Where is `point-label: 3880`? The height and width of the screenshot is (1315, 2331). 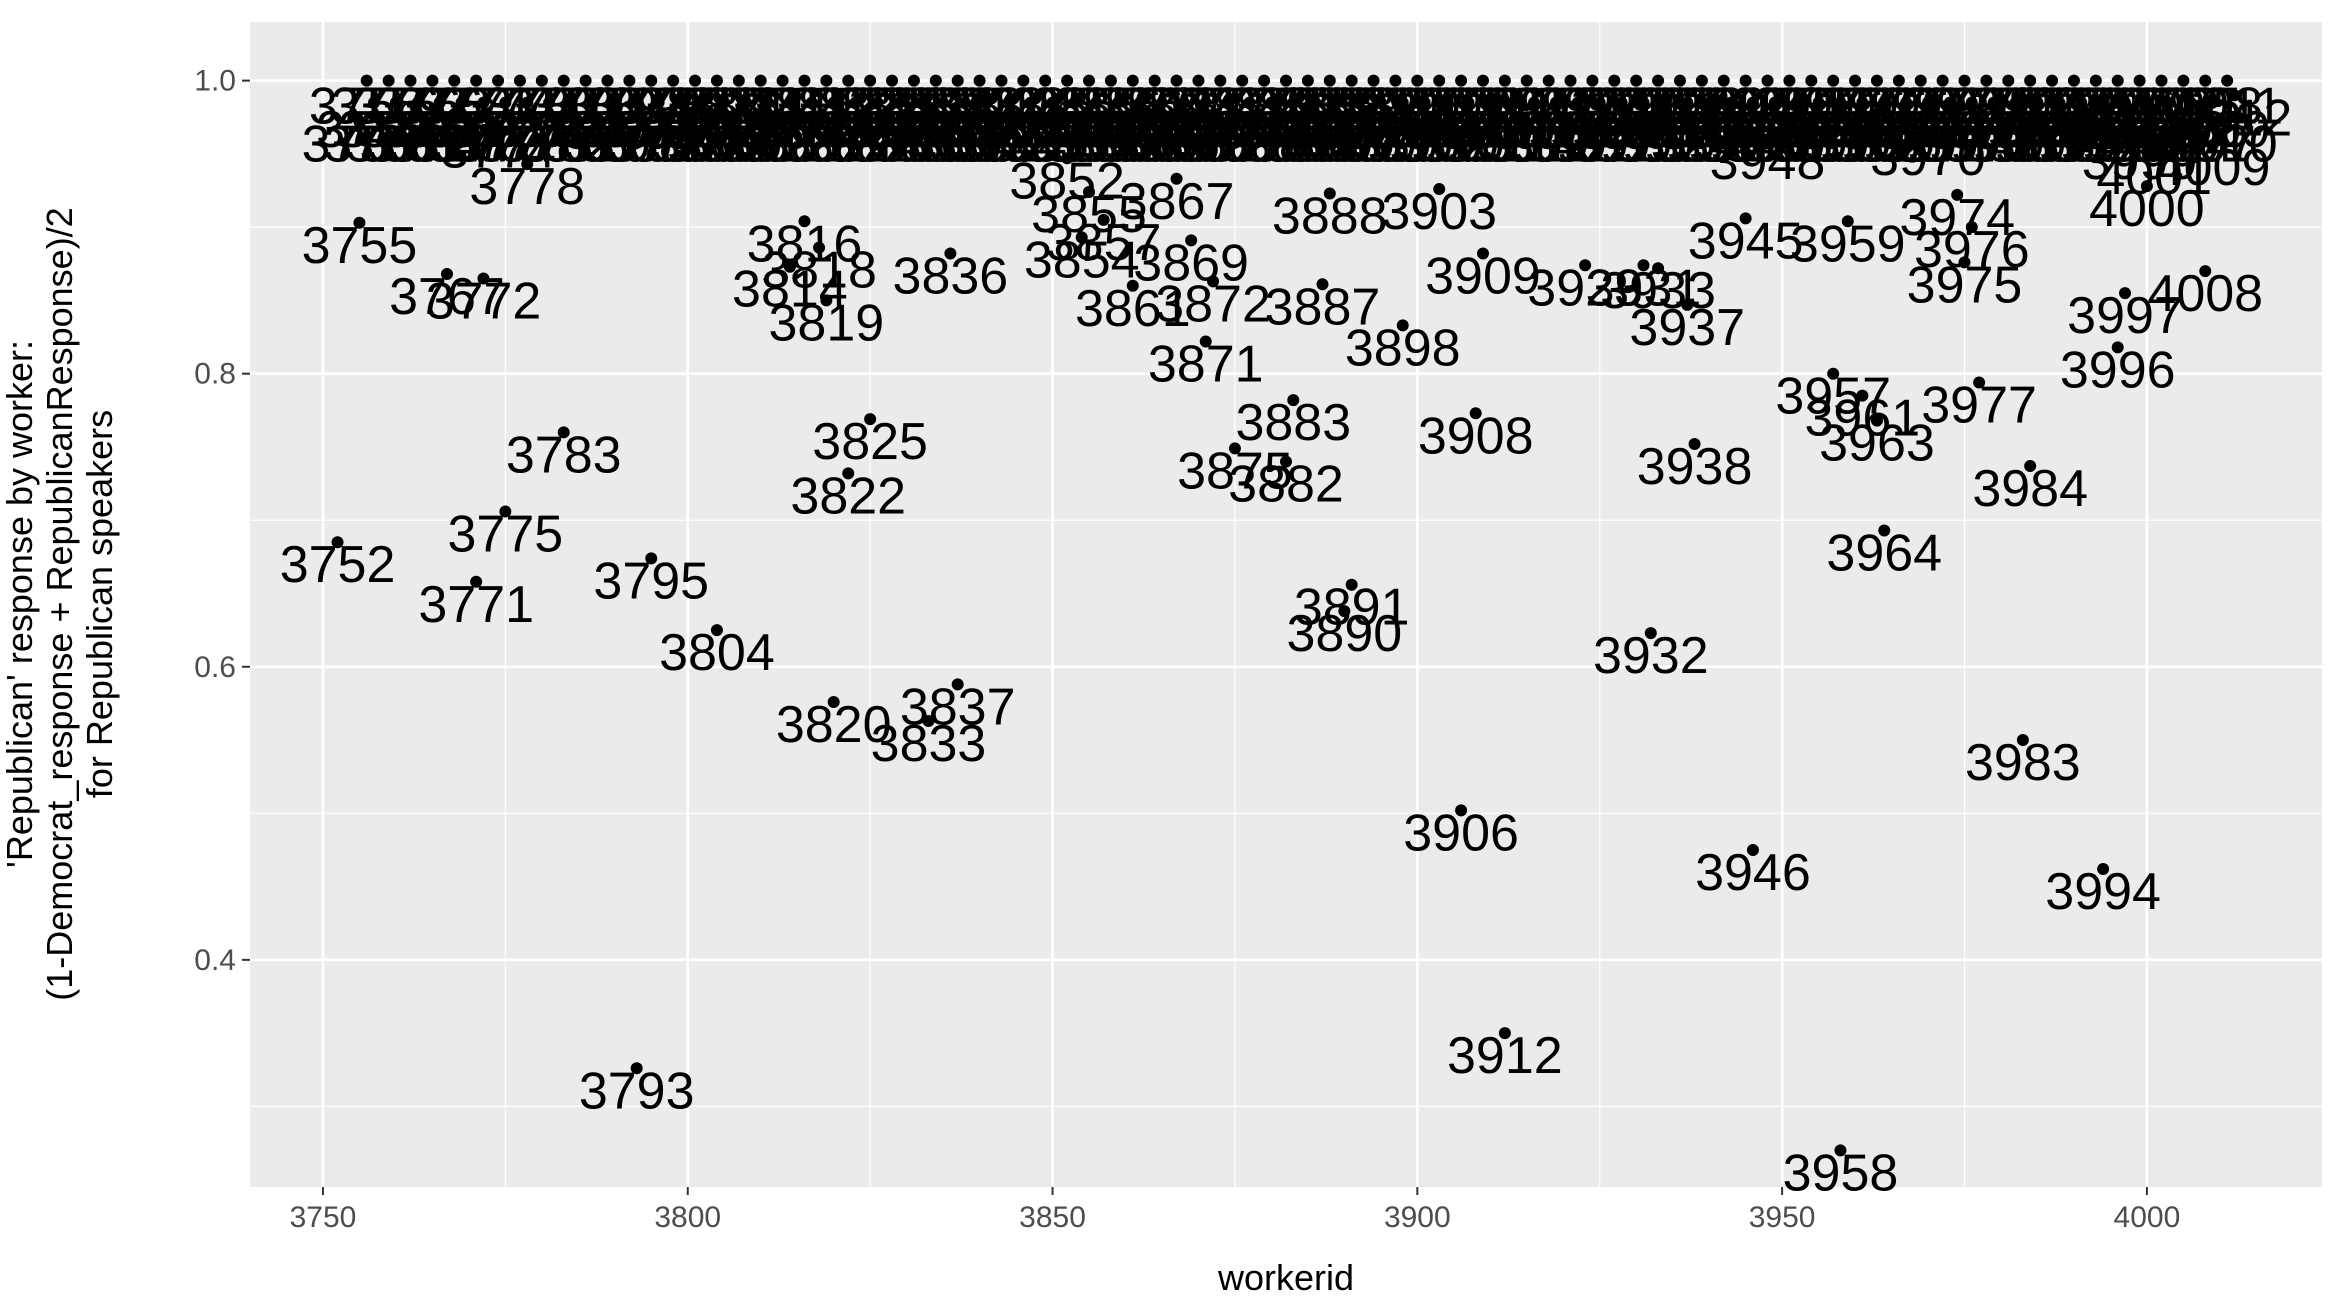 point-label: 3880 is located at coordinates (1272, 130).